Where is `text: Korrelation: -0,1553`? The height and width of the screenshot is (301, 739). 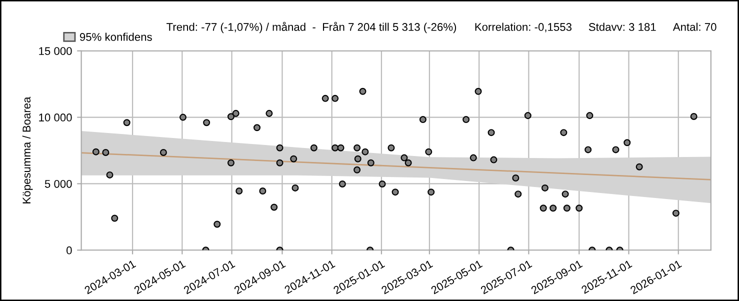
text: Korrelation: -0,1553 is located at coordinates (523, 27).